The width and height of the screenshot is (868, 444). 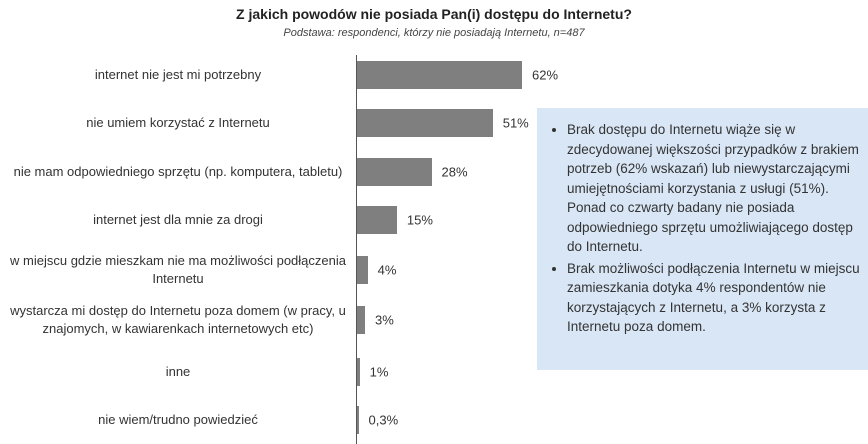 I want to click on data-label: 62%, so click(x=545, y=75).